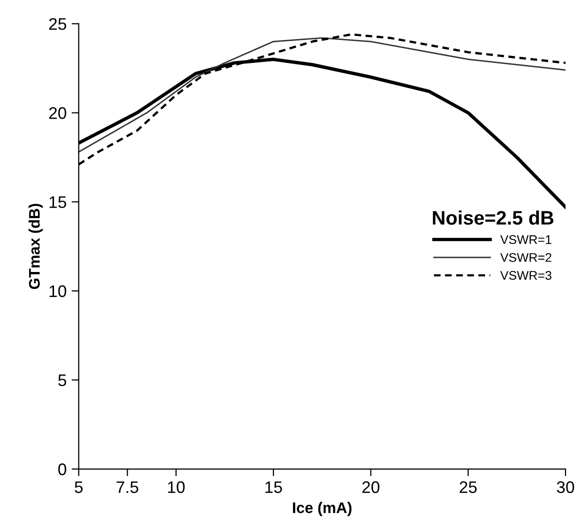  Describe the element at coordinates (58, 291) in the screenshot. I see `y-tick-label: 10` at that location.